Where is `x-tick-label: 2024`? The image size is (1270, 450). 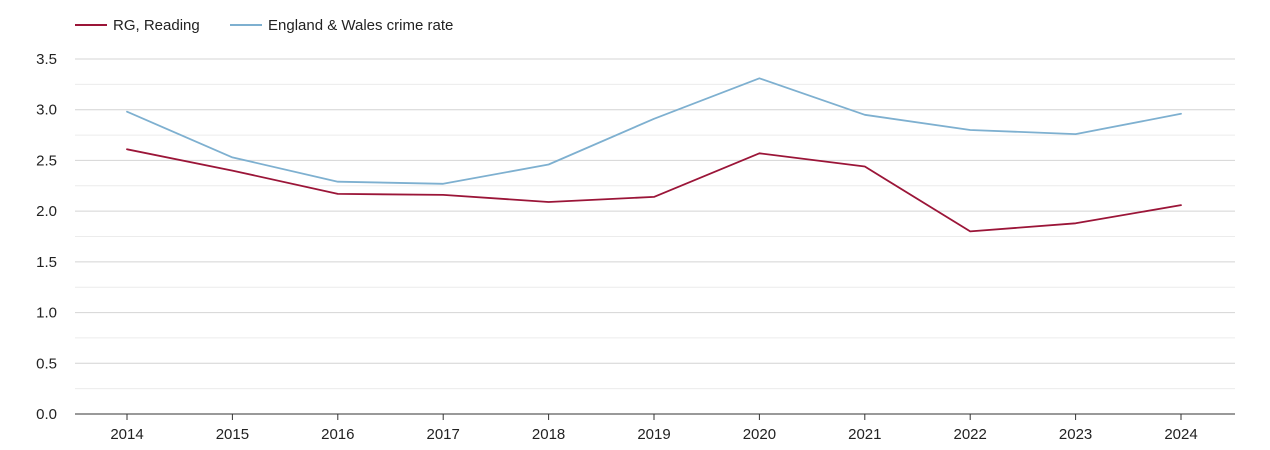 x-tick-label: 2024 is located at coordinates (1180, 434).